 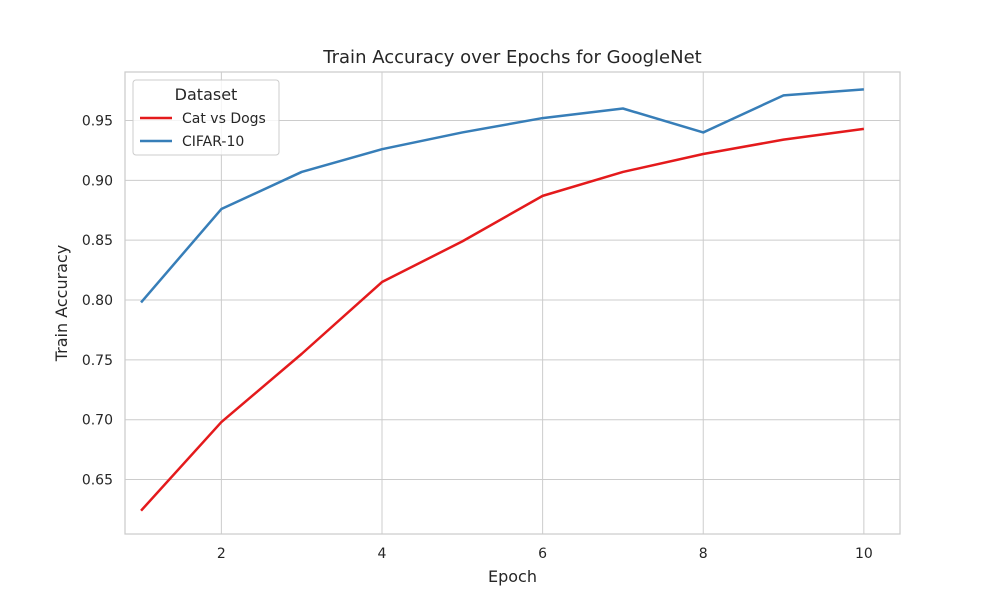 I want to click on x-tick-label: 8, so click(x=703, y=554).